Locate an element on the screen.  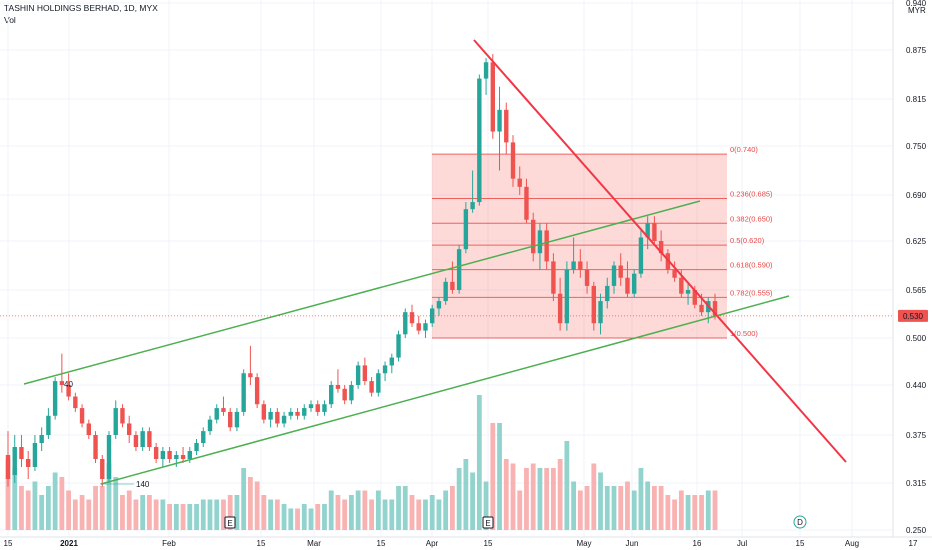
price-axis is located at coordinates (912, 275).